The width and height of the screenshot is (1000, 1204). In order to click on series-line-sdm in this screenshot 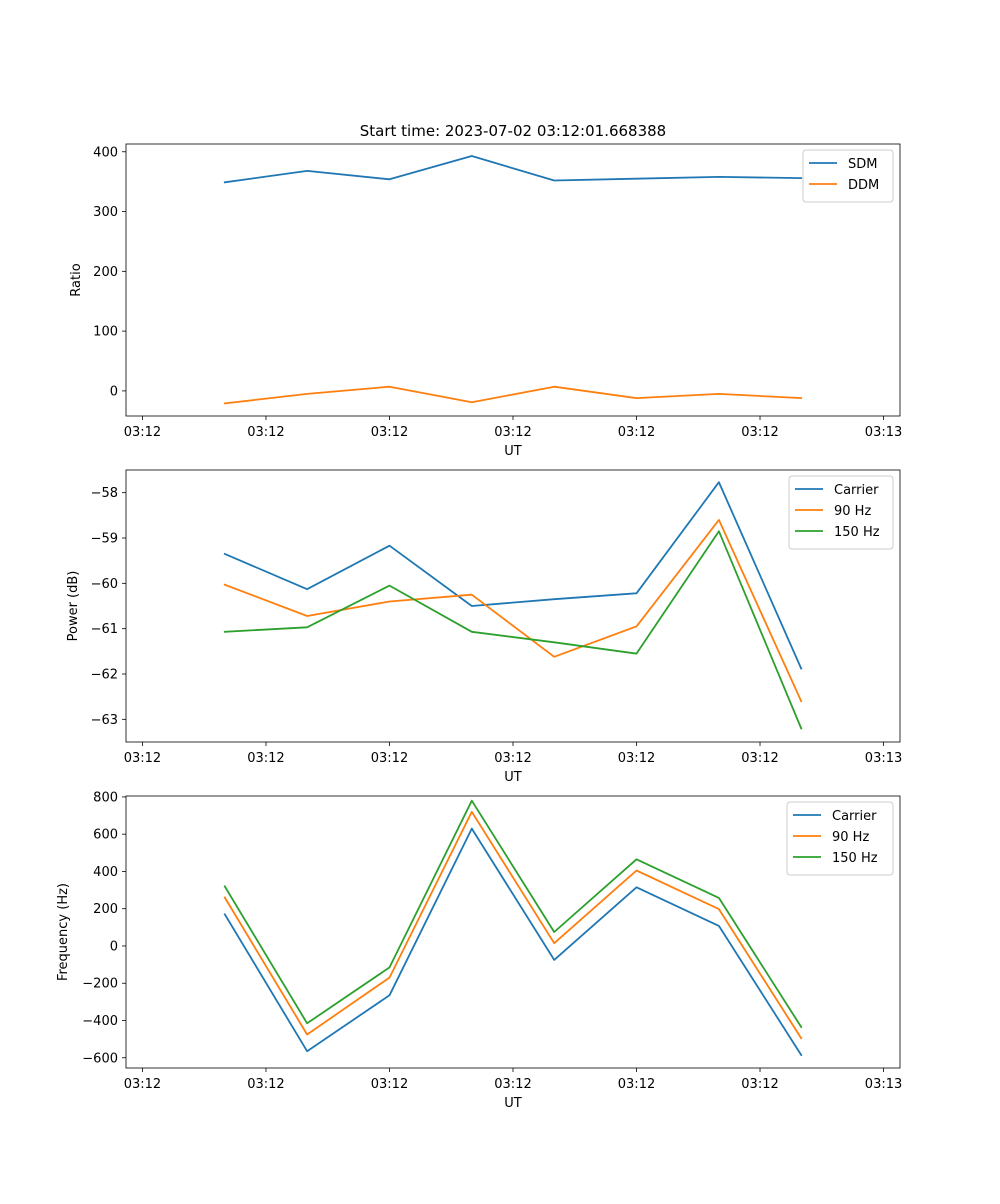, I will do `click(513, 169)`.